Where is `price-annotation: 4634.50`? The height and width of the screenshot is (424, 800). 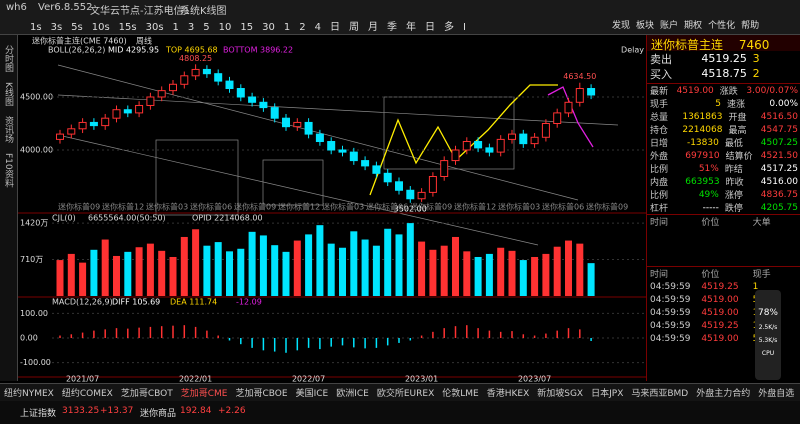
price-annotation: 4634.50 is located at coordinates (579, 76).